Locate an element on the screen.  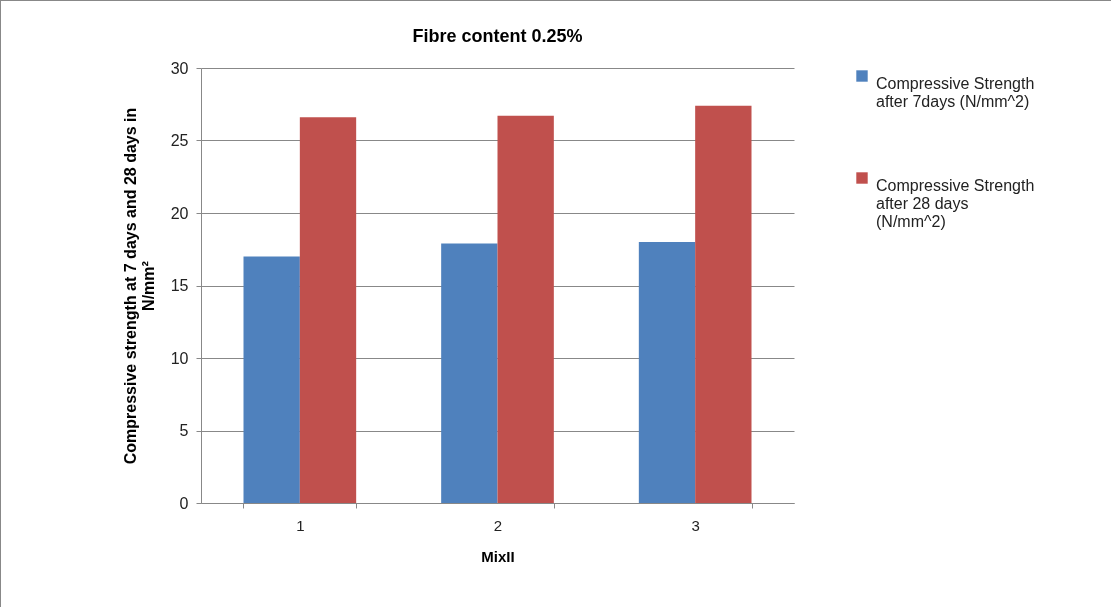
y-tick-label: 20 is located at coordinates (179, 213).